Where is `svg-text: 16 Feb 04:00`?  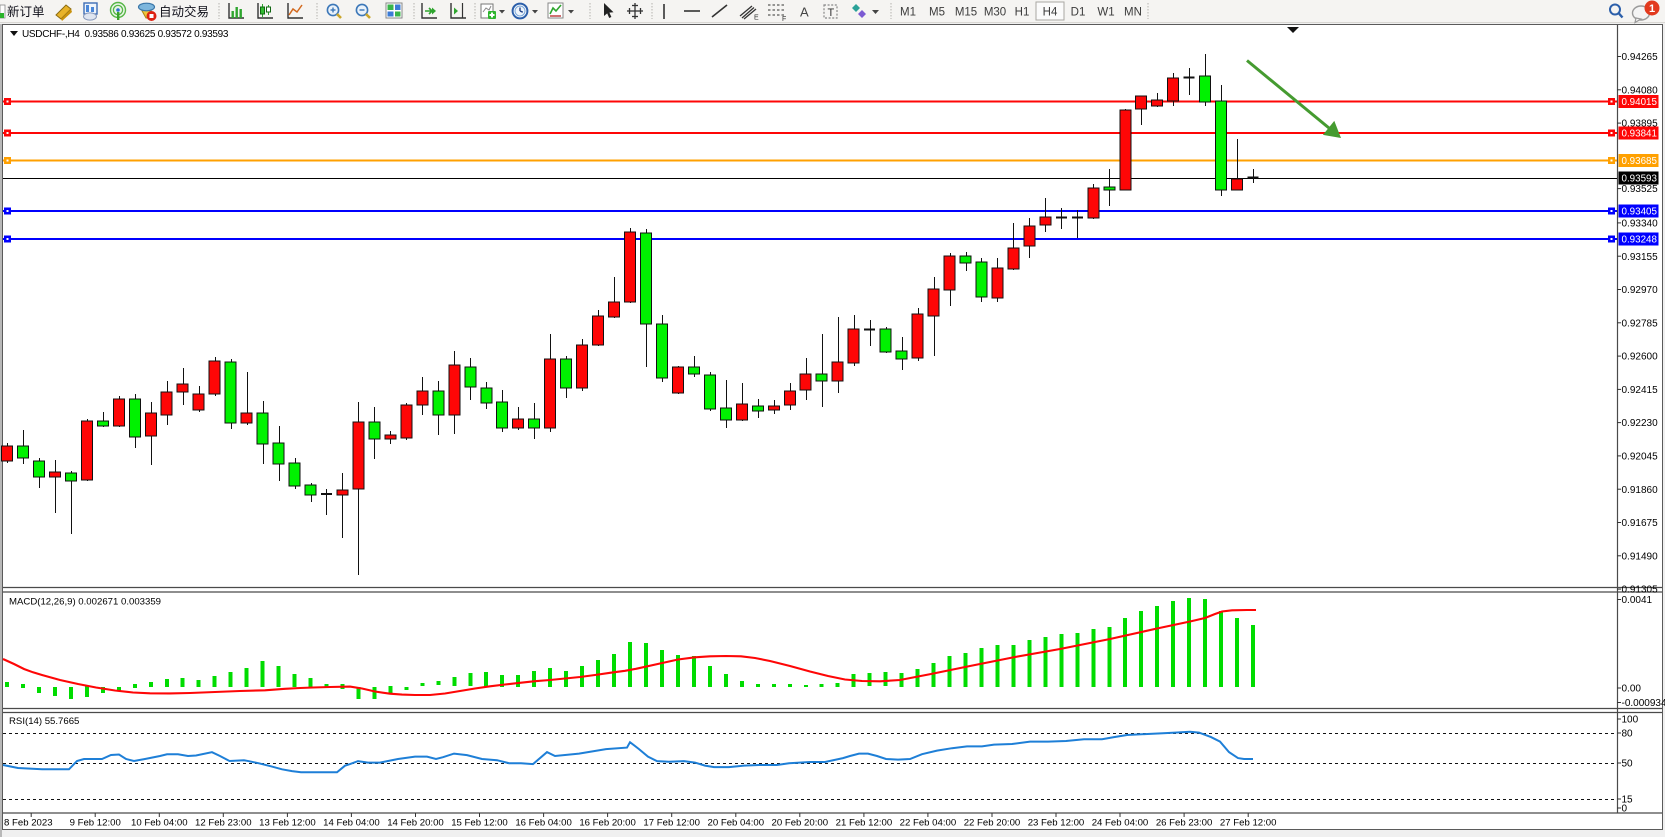
svg-text: 16 Feb 04:00 is located at coordinates (543, 823).